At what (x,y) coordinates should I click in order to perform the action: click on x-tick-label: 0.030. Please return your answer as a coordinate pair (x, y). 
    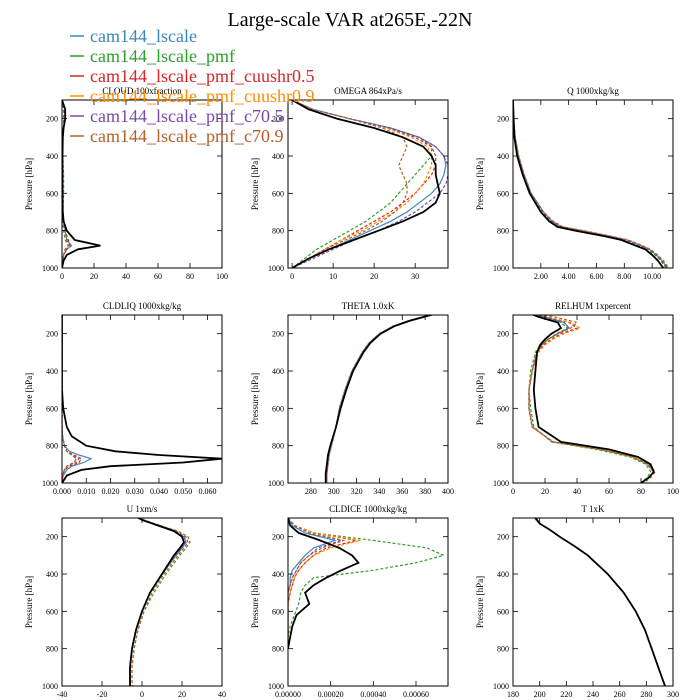
    Looking at the image, I should click on (135, 491).